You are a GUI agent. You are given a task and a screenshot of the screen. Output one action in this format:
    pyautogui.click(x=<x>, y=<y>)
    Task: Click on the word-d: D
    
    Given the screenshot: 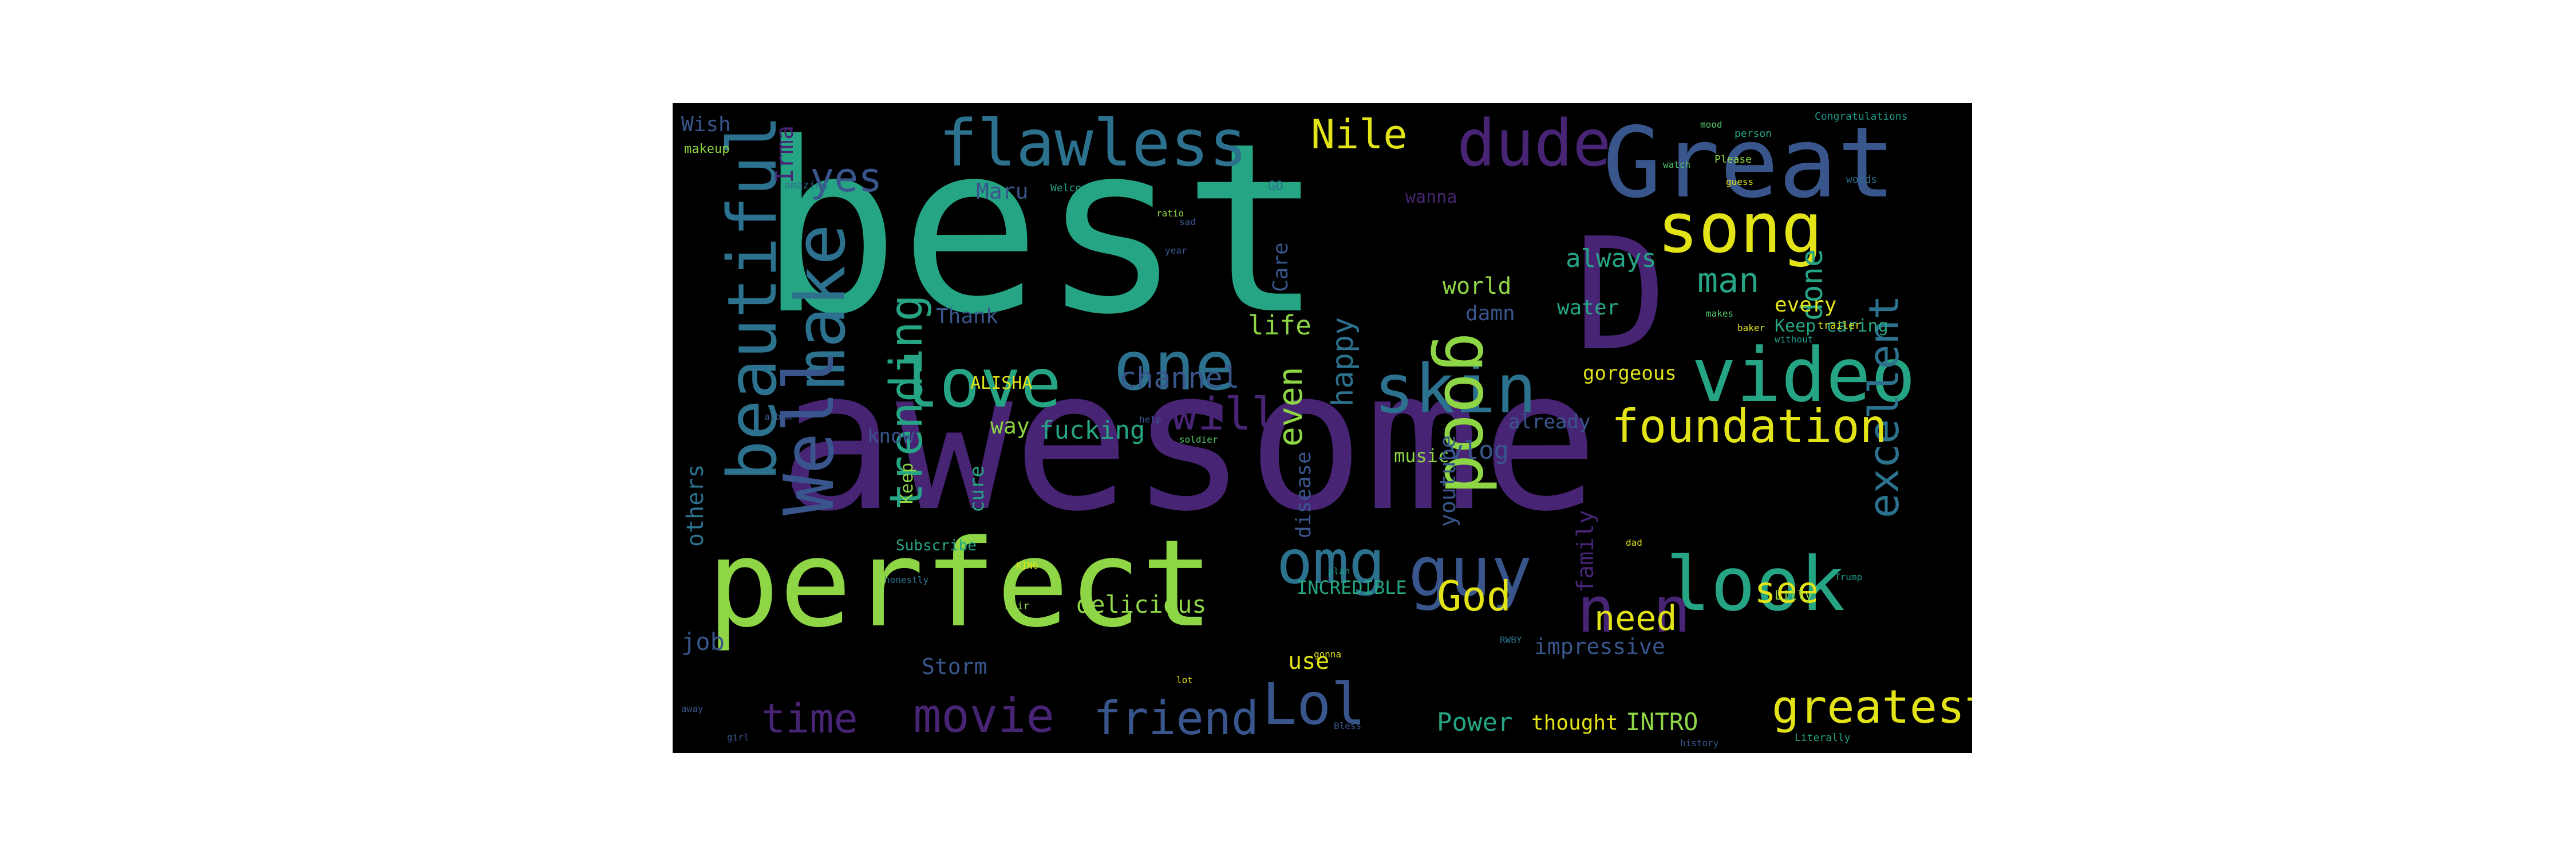 What is the action you would take?
    pyautogui.click(x=1621, y=294)
    